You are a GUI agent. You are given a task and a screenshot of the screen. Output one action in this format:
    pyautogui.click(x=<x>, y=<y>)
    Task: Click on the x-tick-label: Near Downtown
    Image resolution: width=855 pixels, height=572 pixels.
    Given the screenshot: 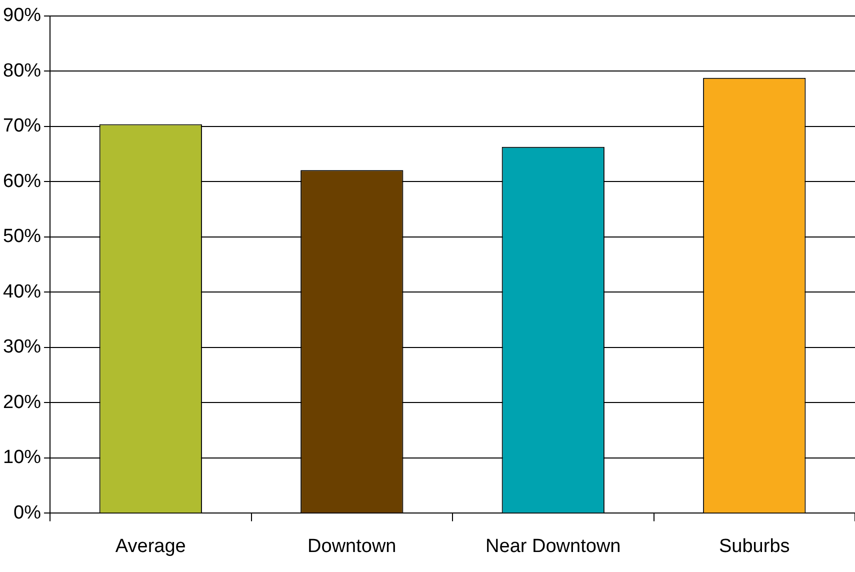 What is the action you would take?
    pyautogui.click(x=553, y=546)
    